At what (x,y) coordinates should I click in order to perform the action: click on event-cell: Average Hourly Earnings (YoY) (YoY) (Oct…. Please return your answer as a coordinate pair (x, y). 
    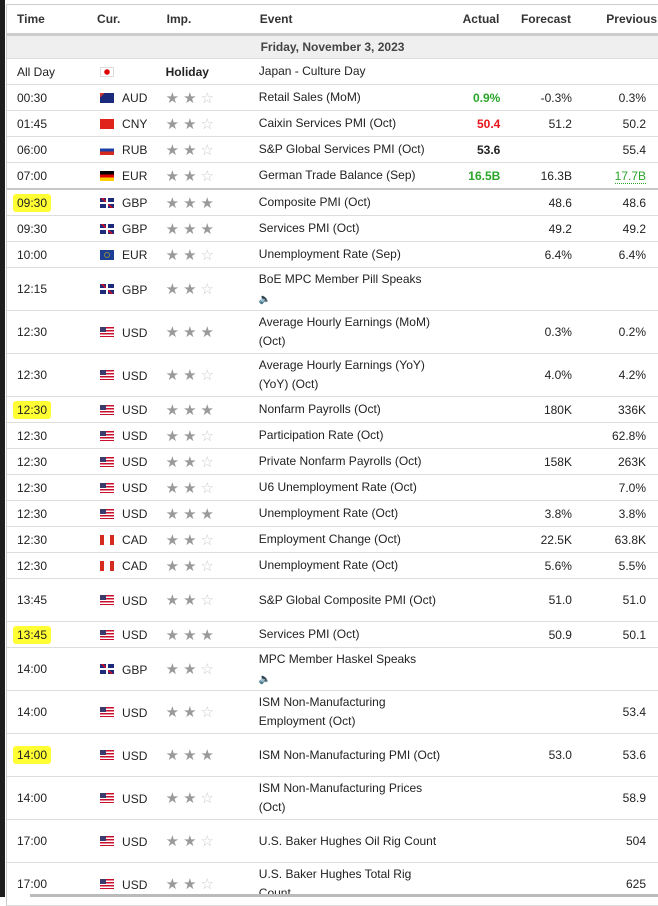
    Looking at the image, I should click on (352, 375).